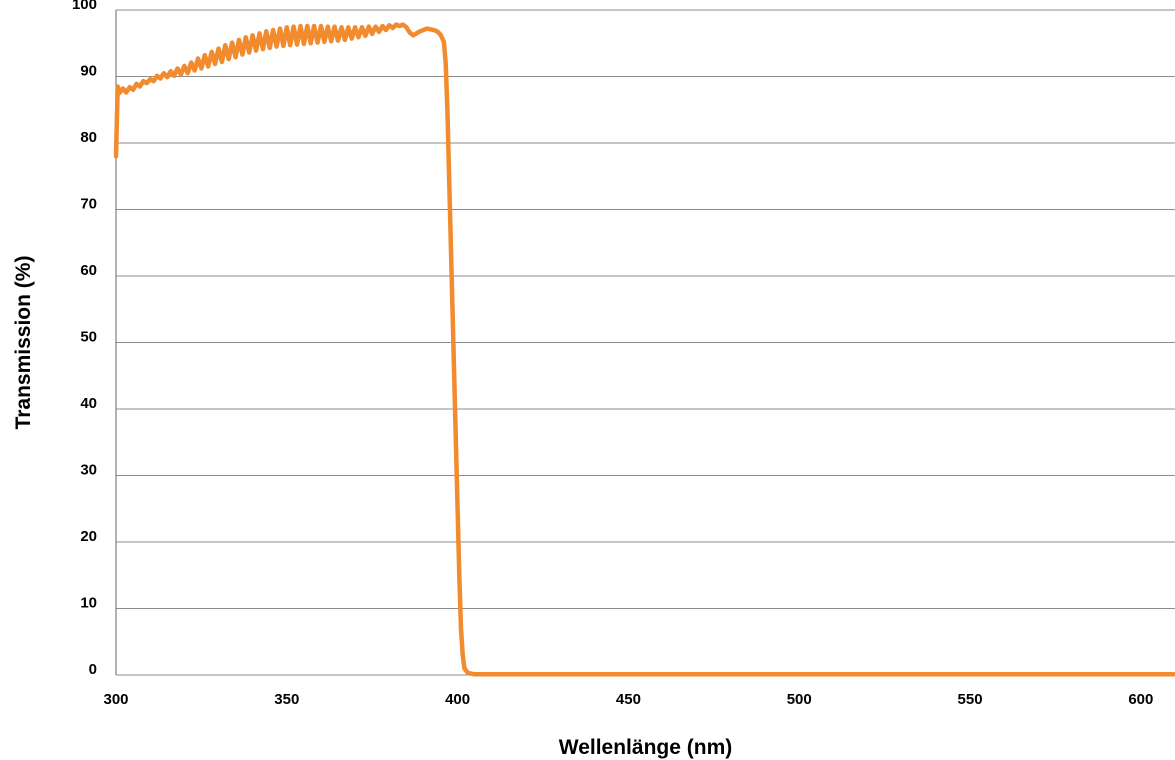 The width and height of the screenshot is (1175, 760). I want to click on y-tick-label: 70, so click(88, 204).